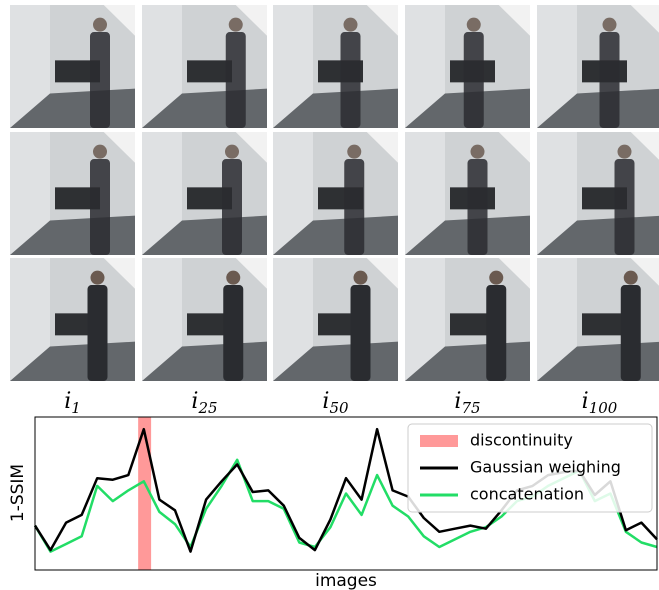  Describe the element at coordinates (521, 440) in the screenshot. I see `legend-label: discontinuity` at that location.